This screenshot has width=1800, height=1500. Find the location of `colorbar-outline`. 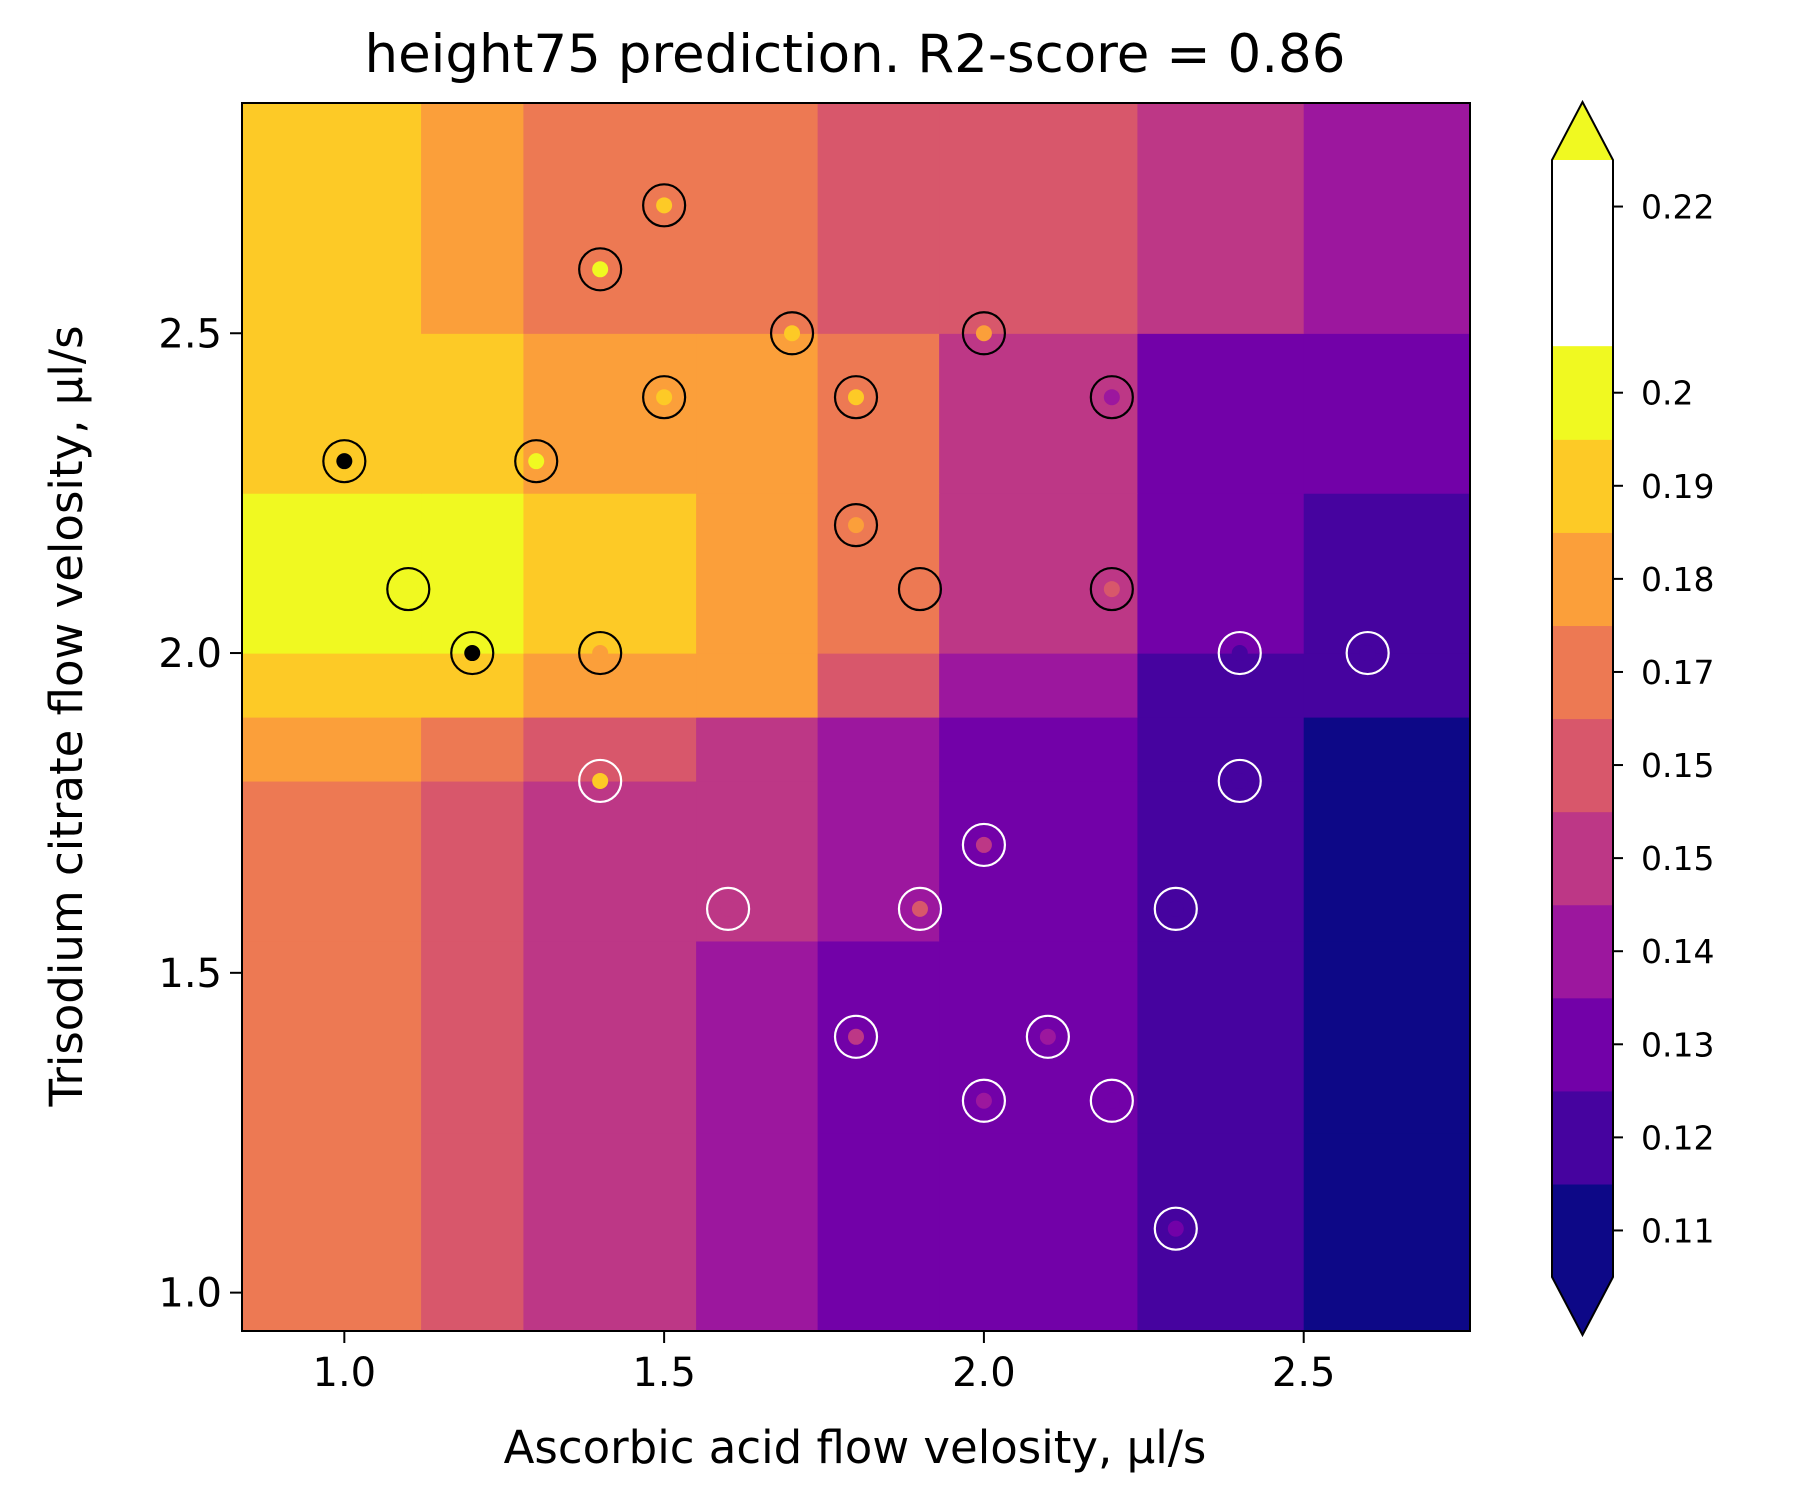

colorbar-outline is located at coordinates (1582, 718).